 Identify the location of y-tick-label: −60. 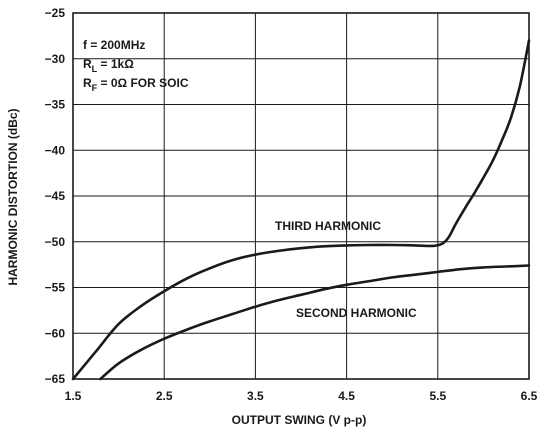
(55, 333).